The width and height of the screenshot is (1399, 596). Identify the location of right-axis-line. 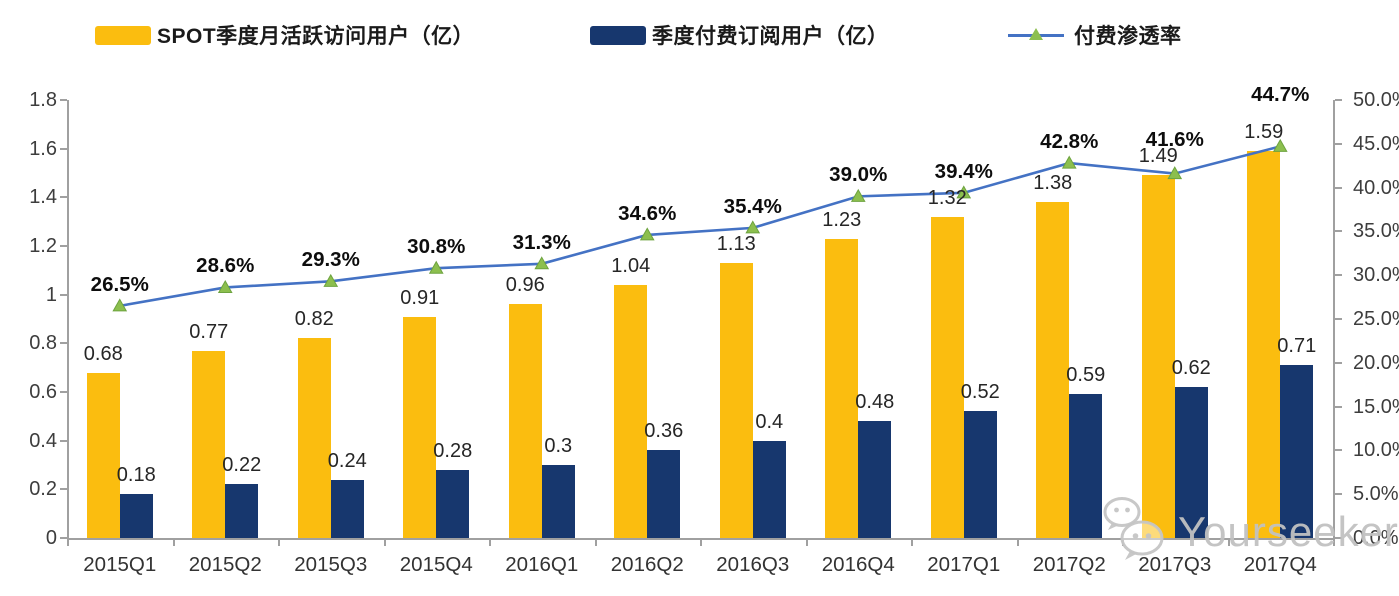
(1334, 319).